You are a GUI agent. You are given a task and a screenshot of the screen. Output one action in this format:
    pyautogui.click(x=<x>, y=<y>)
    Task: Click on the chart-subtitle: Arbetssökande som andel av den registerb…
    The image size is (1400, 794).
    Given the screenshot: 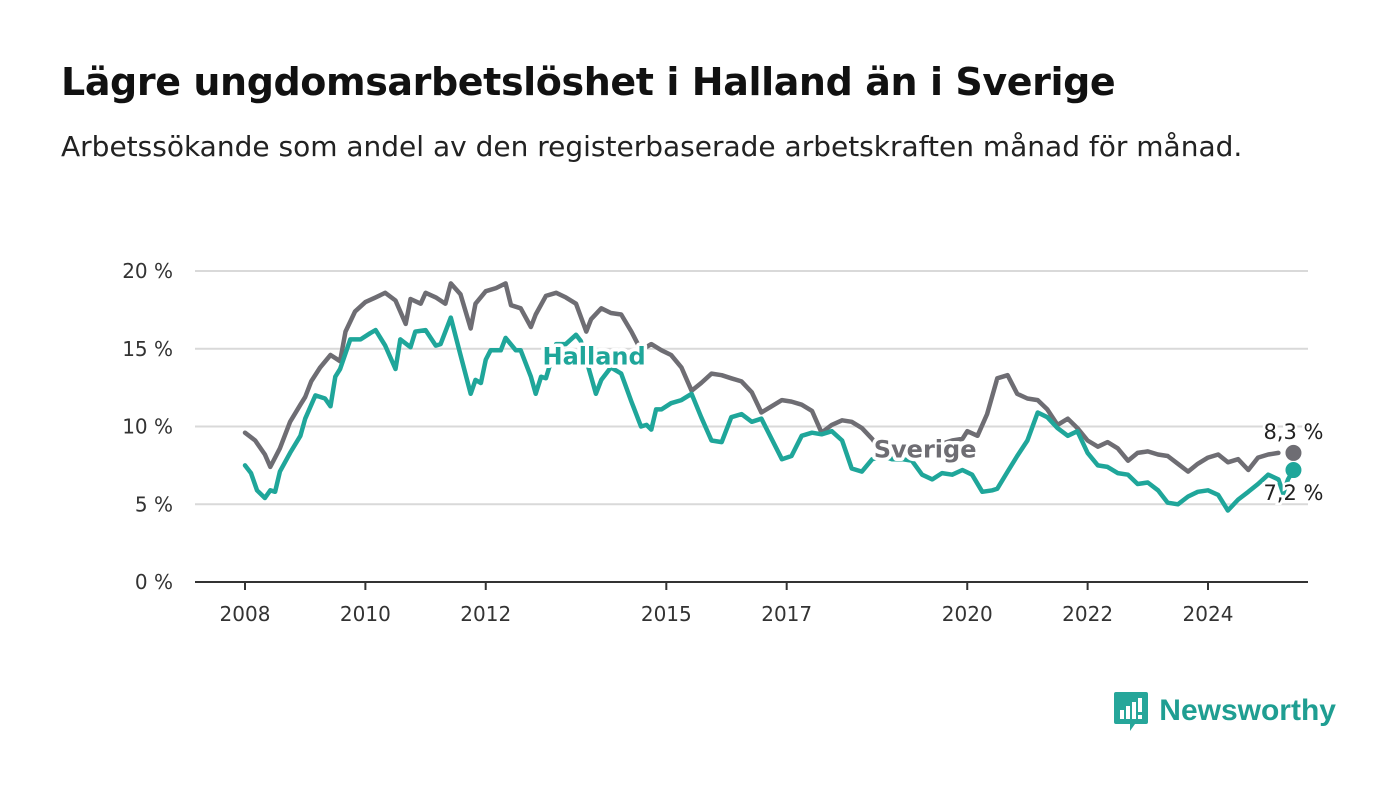 What is the action you would take?
    pyautogui.click(x=652, y=146)
    